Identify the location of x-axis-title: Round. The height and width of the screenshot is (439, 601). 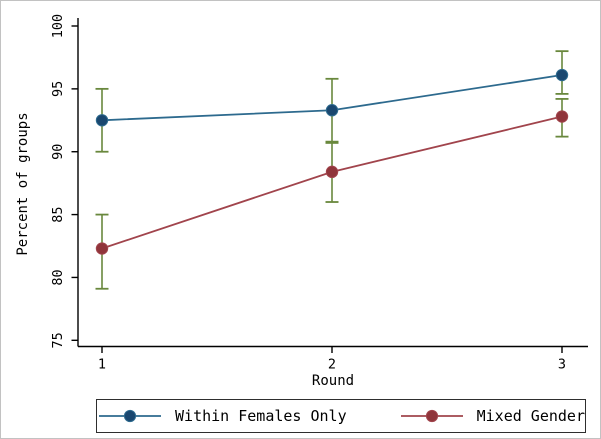
(333, 381).